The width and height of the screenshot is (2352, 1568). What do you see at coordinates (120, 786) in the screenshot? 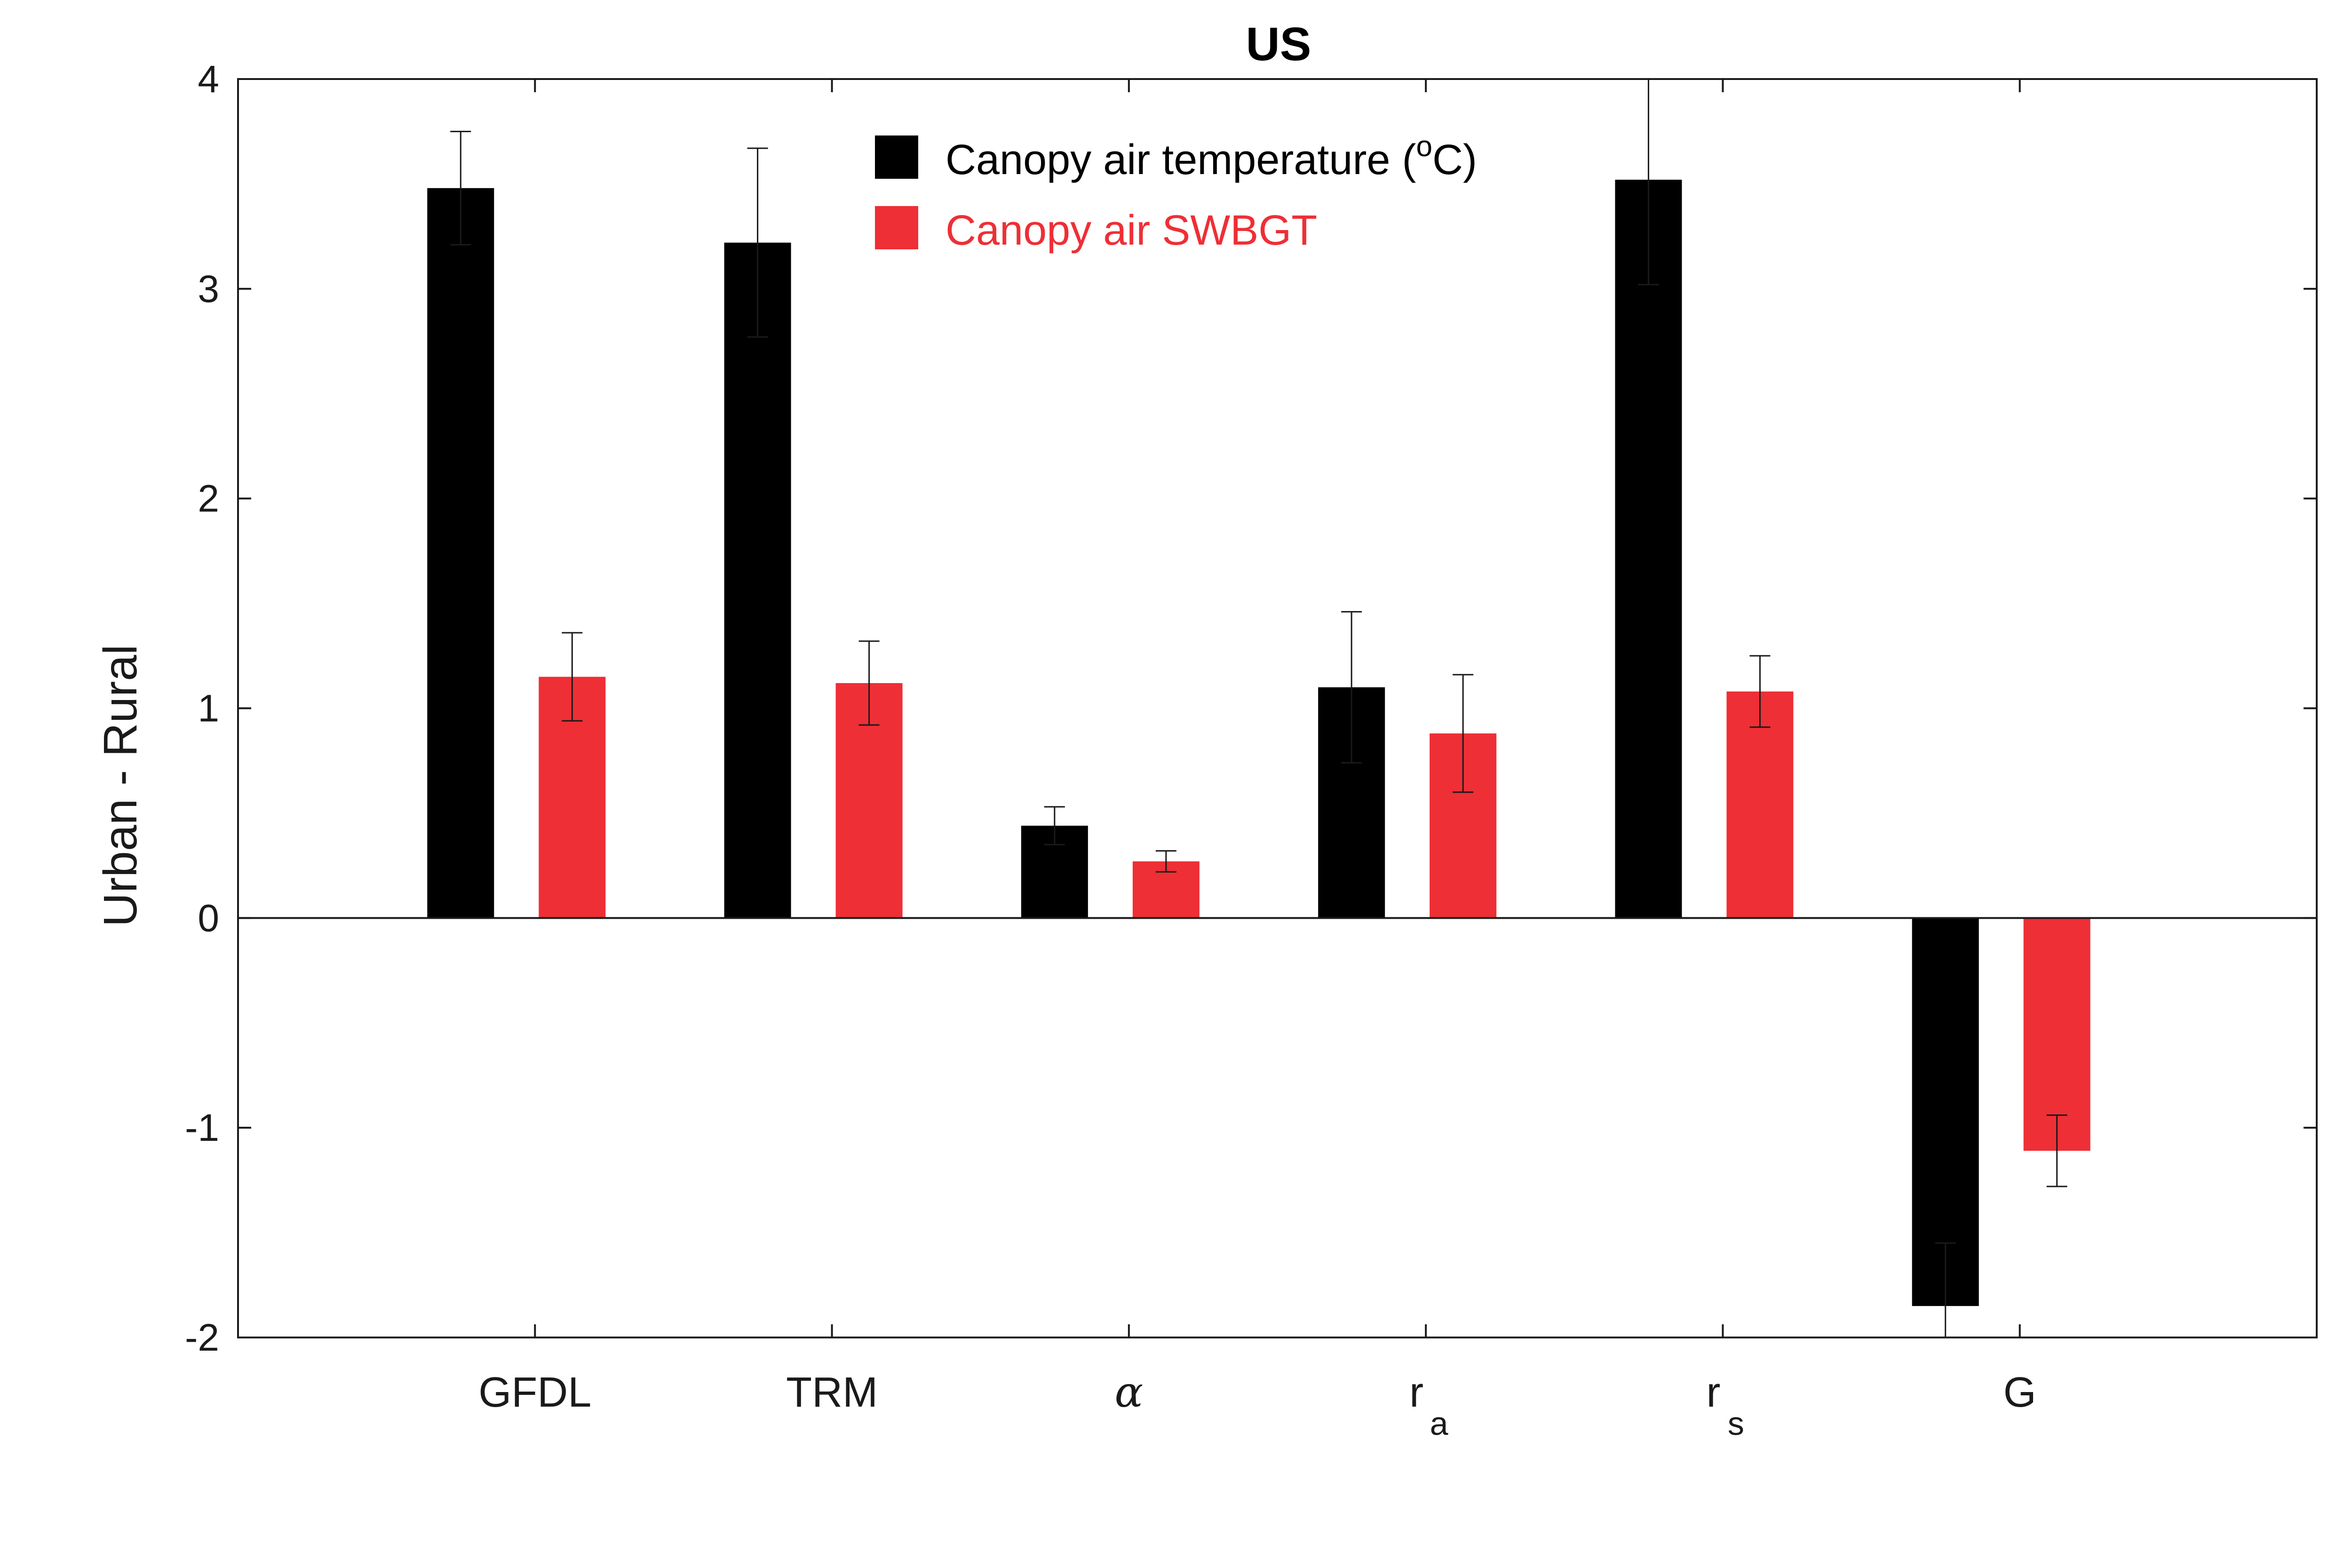
I see `y-axis-label: Urban - Rural` at bounding box center [120, 786].